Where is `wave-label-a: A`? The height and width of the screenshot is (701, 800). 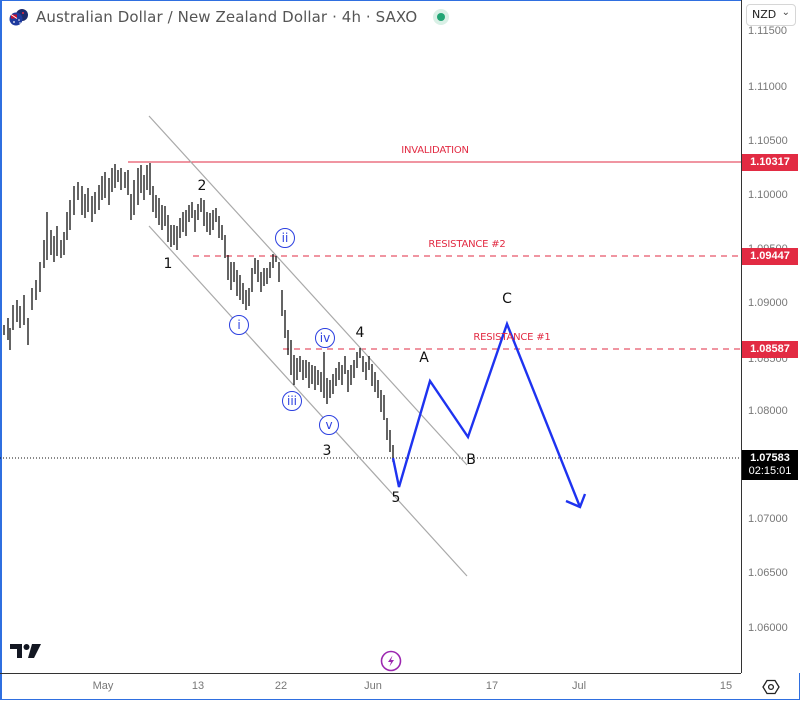 wave-label-a: A is located at coordinates (424, 358).